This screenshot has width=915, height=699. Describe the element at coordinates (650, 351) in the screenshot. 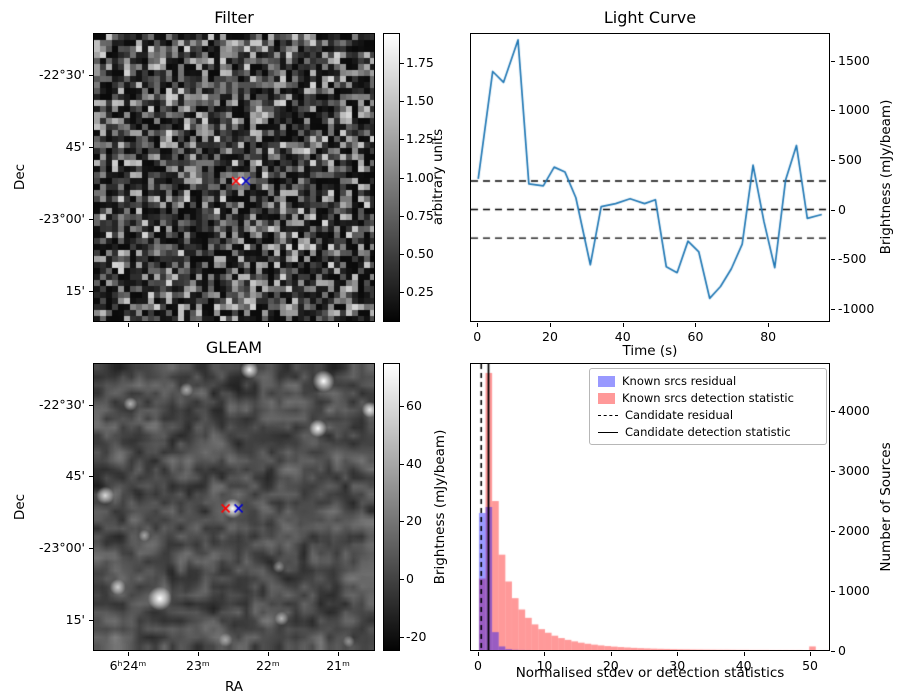

I see `light-curve-xlabel: Time (s)` at that location.